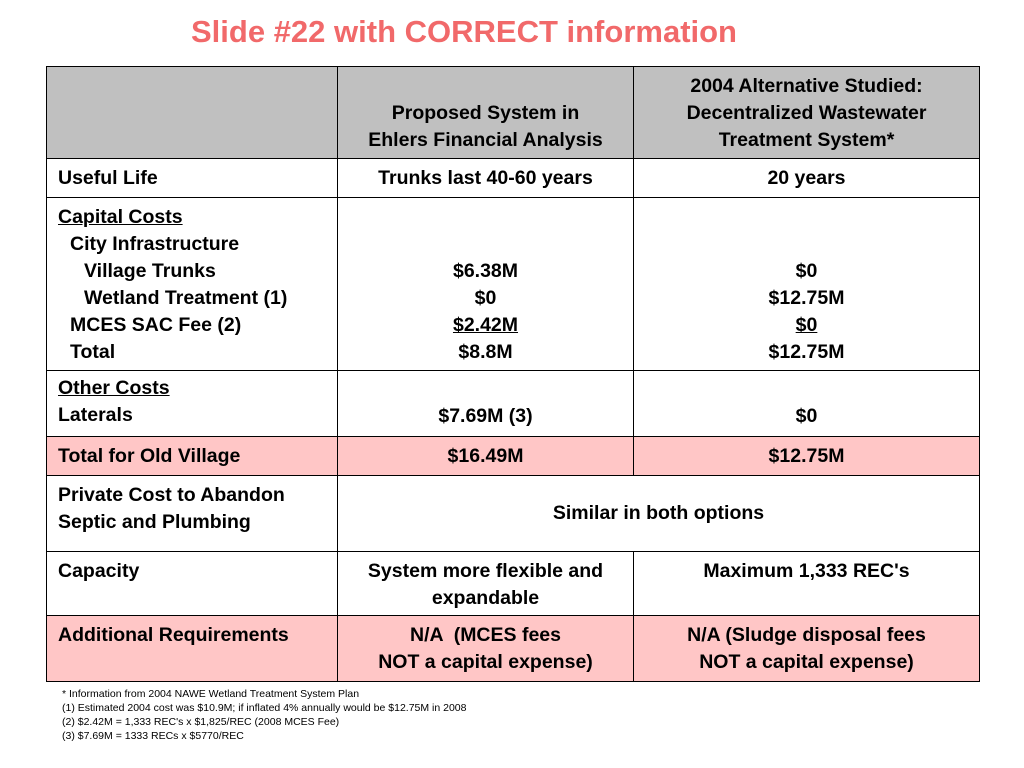 This screenshot has height=768, width=1024. What do you see at coordinates (806, 298) in the screenshot?
I see `wetland-treatment-alternative: $12.75M` at bounding box center [806, 298].